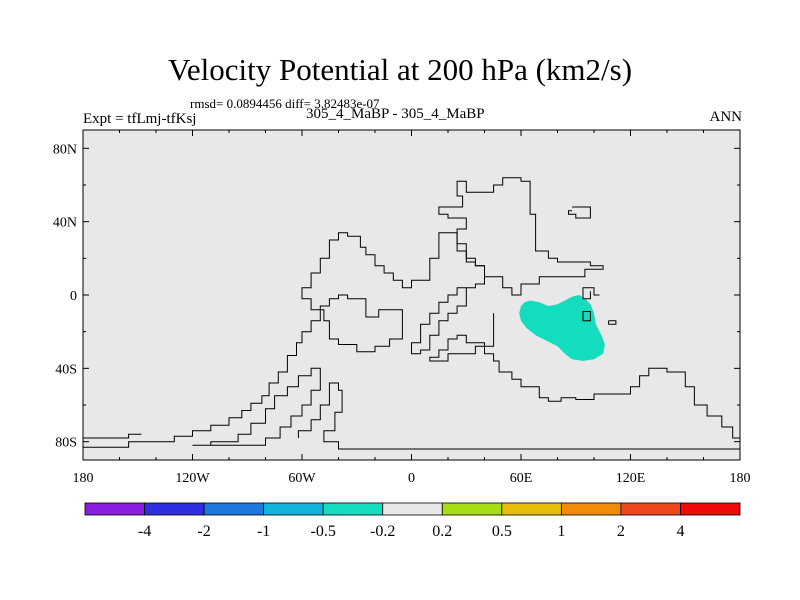  I want to click on chart-title: Velocity Potential at 200 hPa (km2/s), so click(400, 69).